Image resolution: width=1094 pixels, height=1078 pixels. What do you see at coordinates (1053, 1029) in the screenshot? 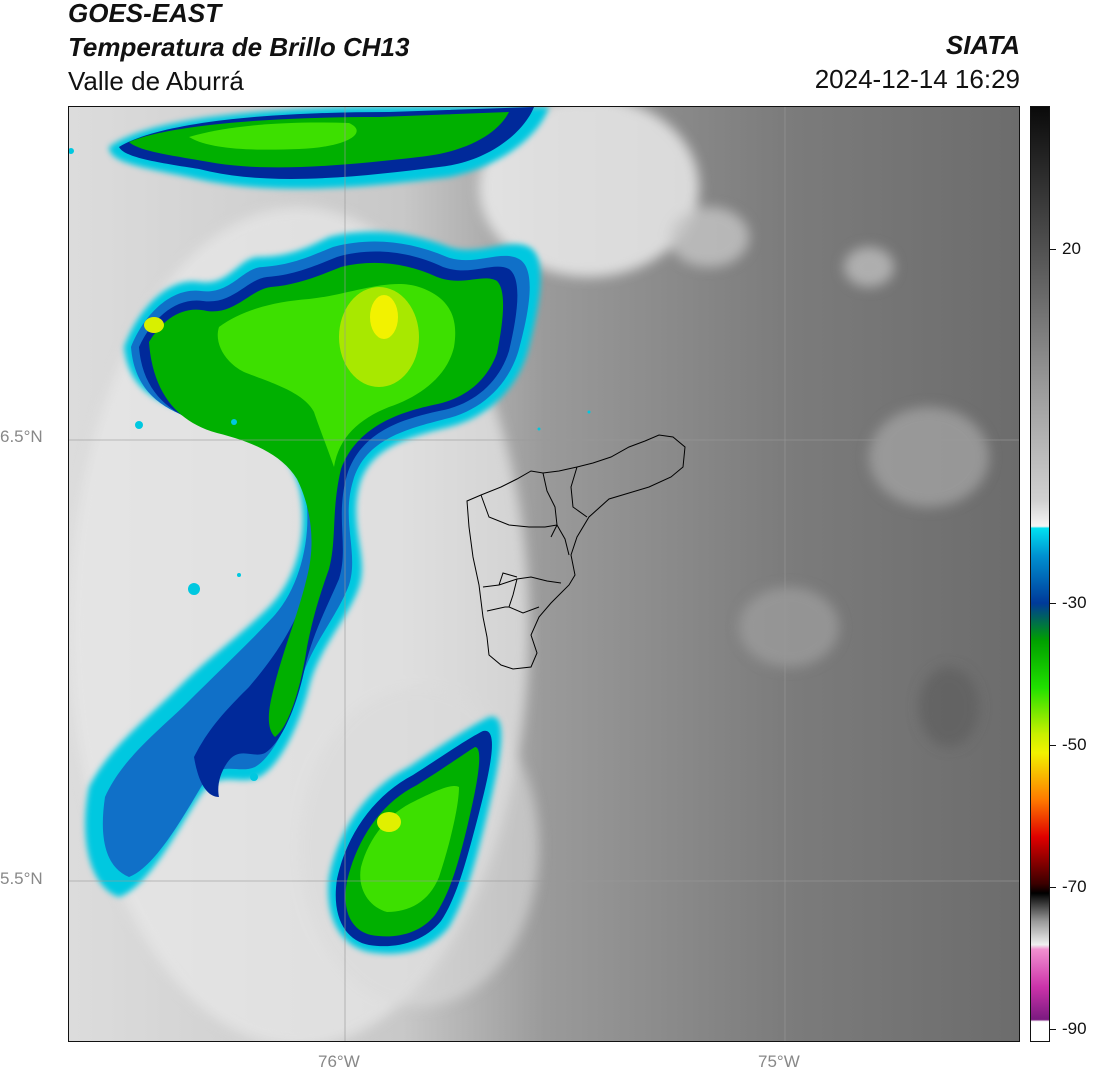
I see `colorbar-tick-minus90` at bounding box center [1053, 1029].